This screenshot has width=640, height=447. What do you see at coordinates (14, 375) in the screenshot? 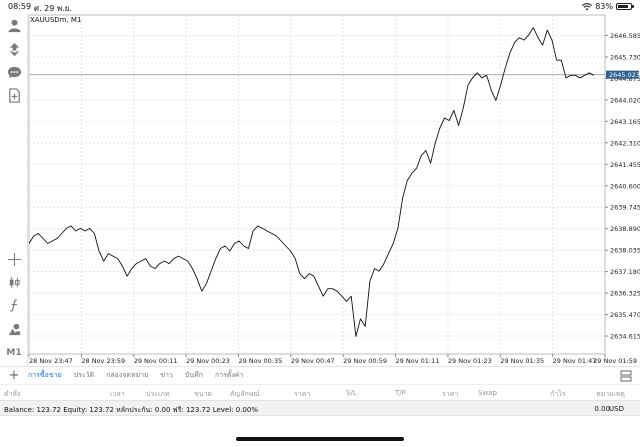
I see `add-icon: +` at bounding box center [14, 375].